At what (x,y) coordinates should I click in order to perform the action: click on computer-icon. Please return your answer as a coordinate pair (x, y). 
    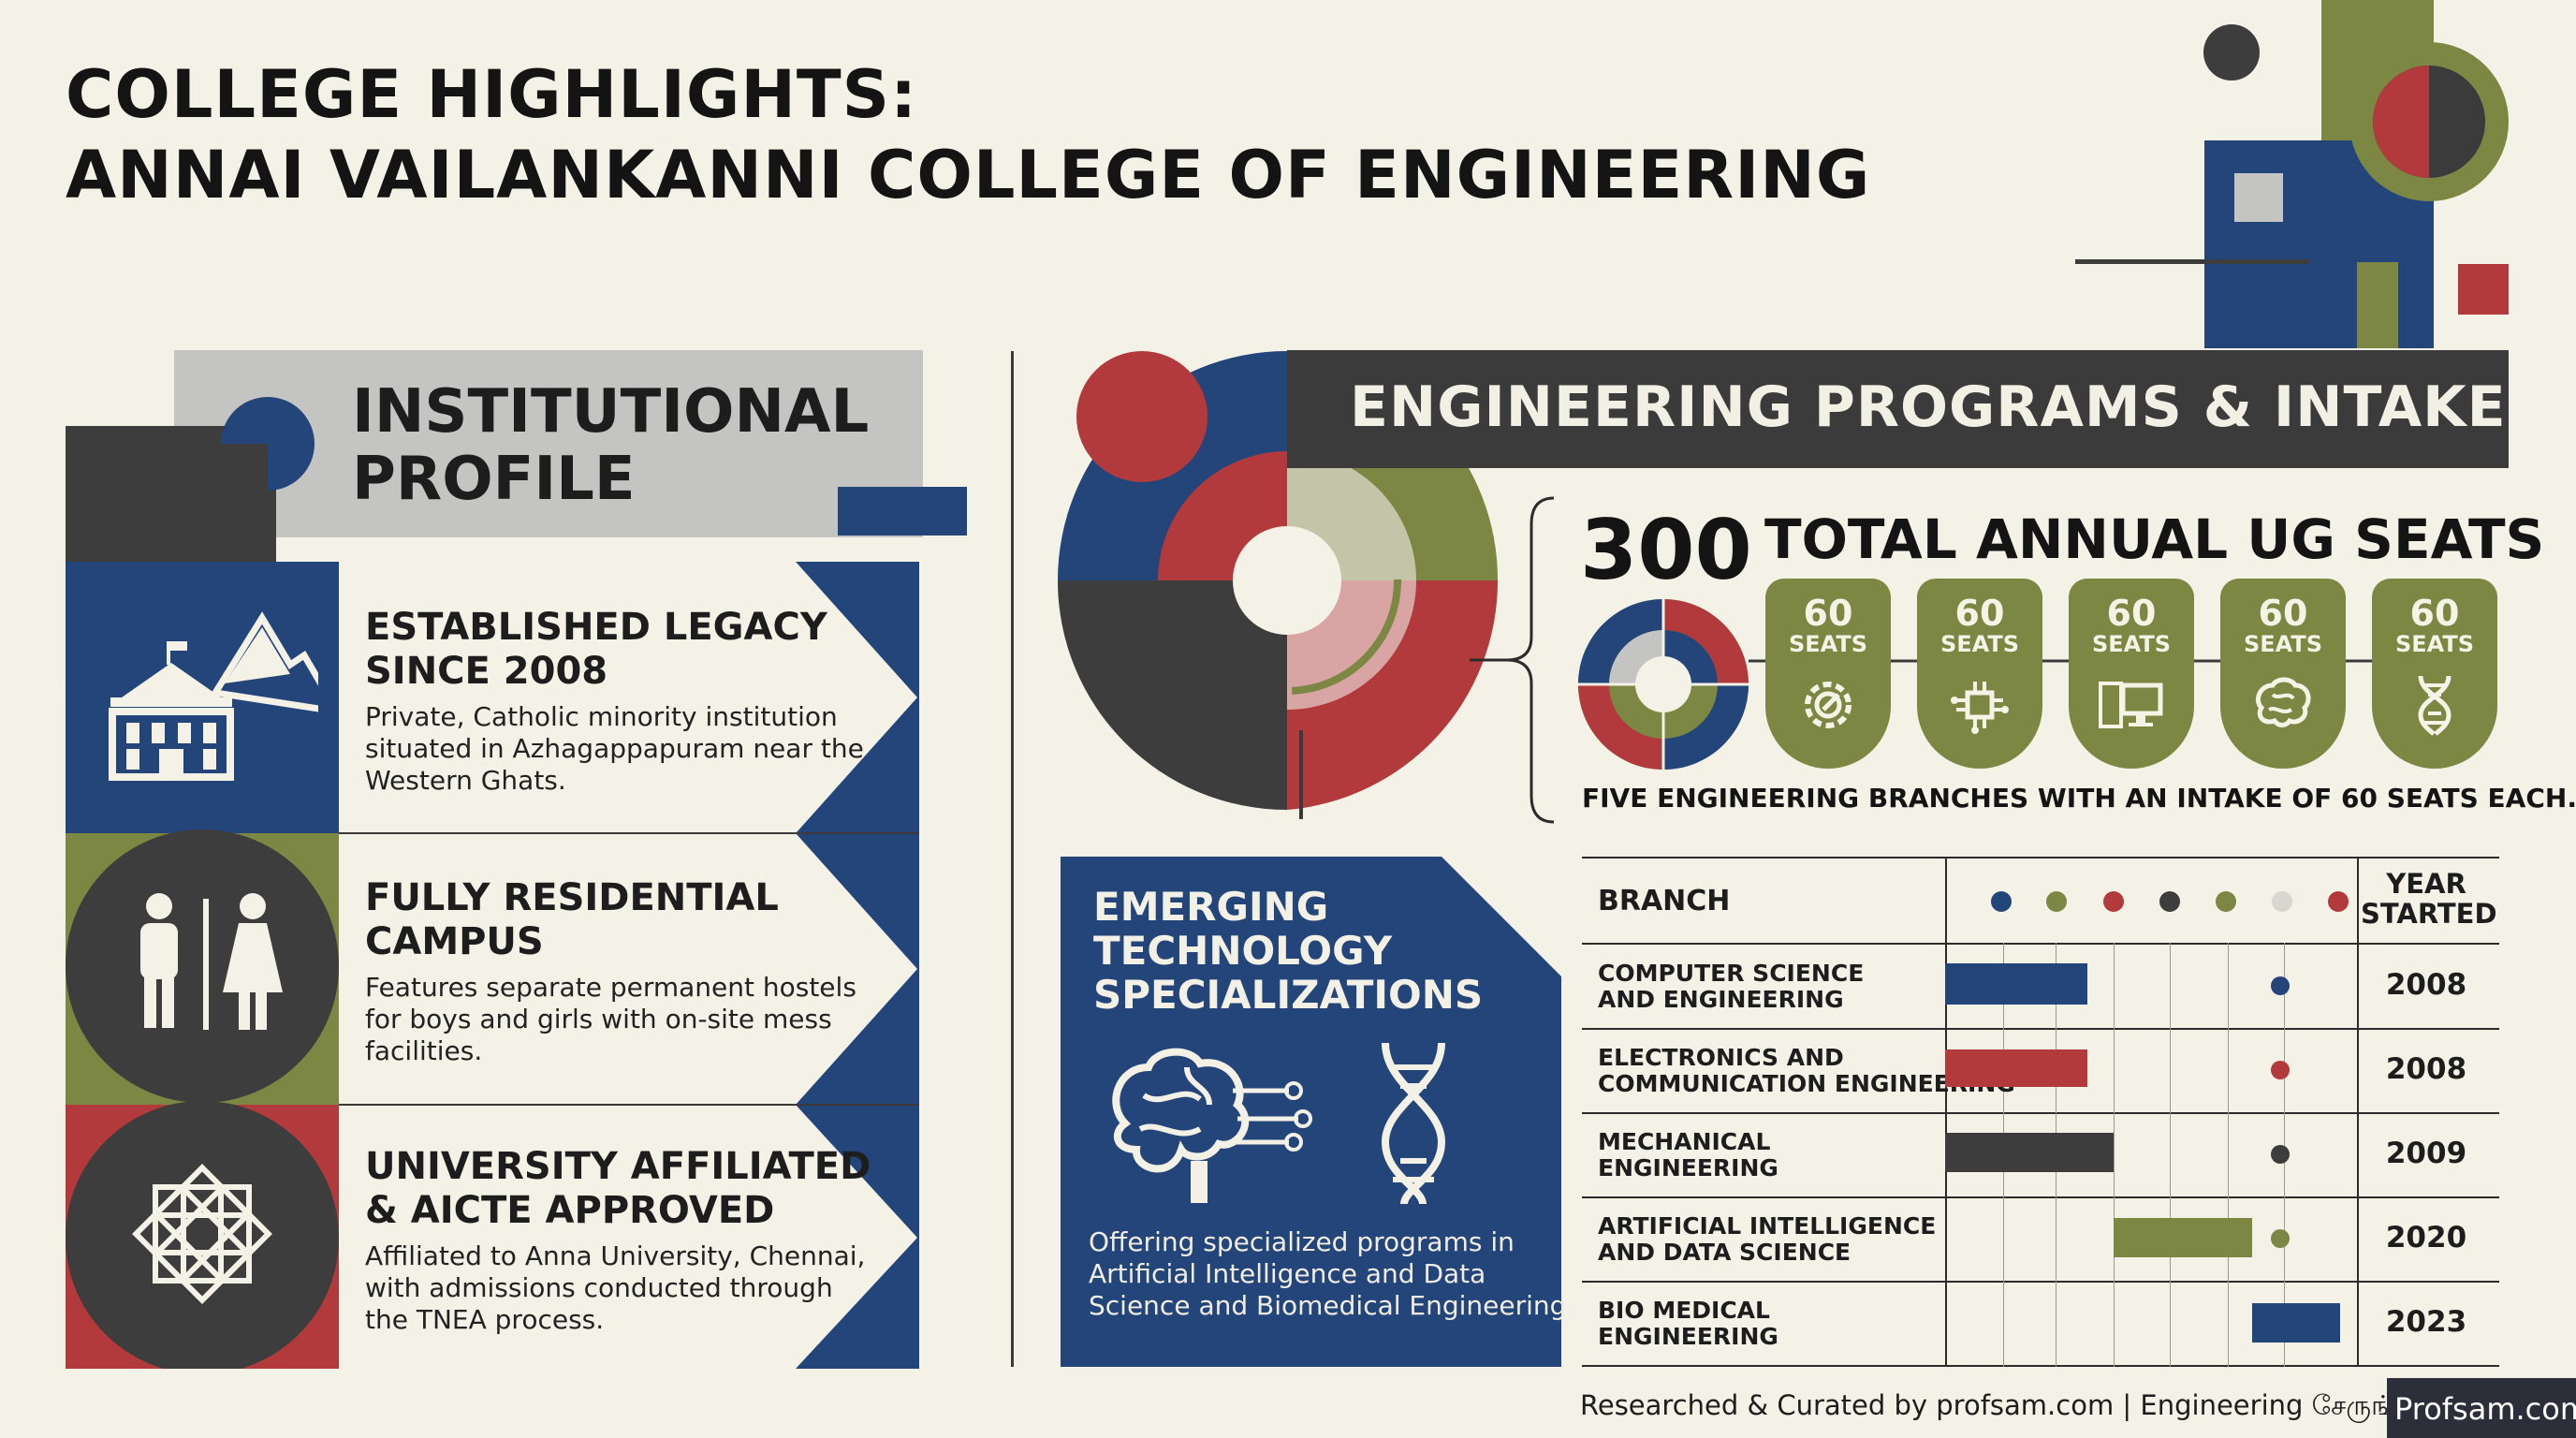
    Looking at the image, I should click on (2131, 705).